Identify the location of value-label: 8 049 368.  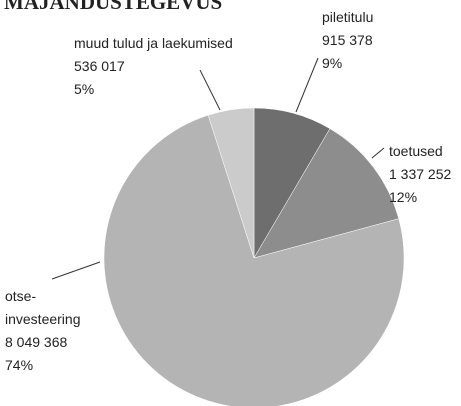
(36, 342).